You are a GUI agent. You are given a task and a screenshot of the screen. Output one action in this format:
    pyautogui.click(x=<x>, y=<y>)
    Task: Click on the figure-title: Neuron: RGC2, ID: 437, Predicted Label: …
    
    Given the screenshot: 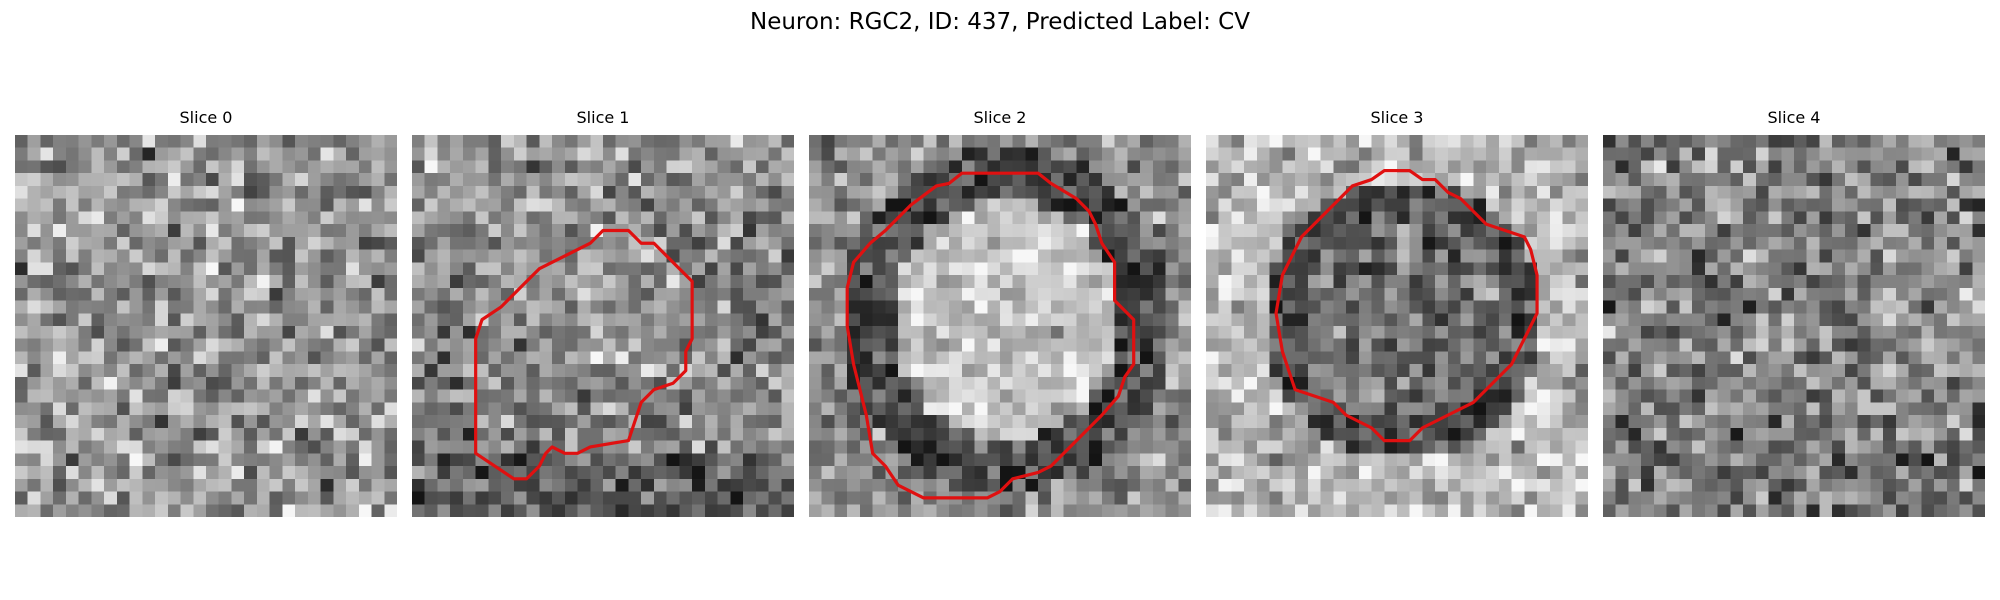 What is the action you would take?
    pyautogui.click(x=1000, y=22)
    